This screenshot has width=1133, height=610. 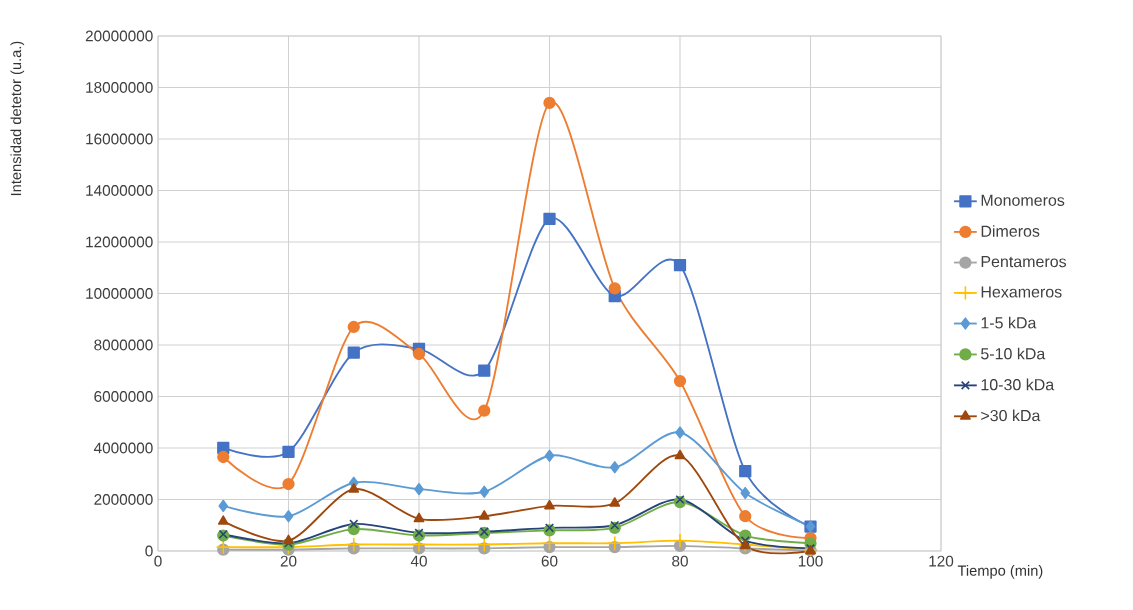 I want to click on x-tick-label: 20, so click(x=288, y=561).